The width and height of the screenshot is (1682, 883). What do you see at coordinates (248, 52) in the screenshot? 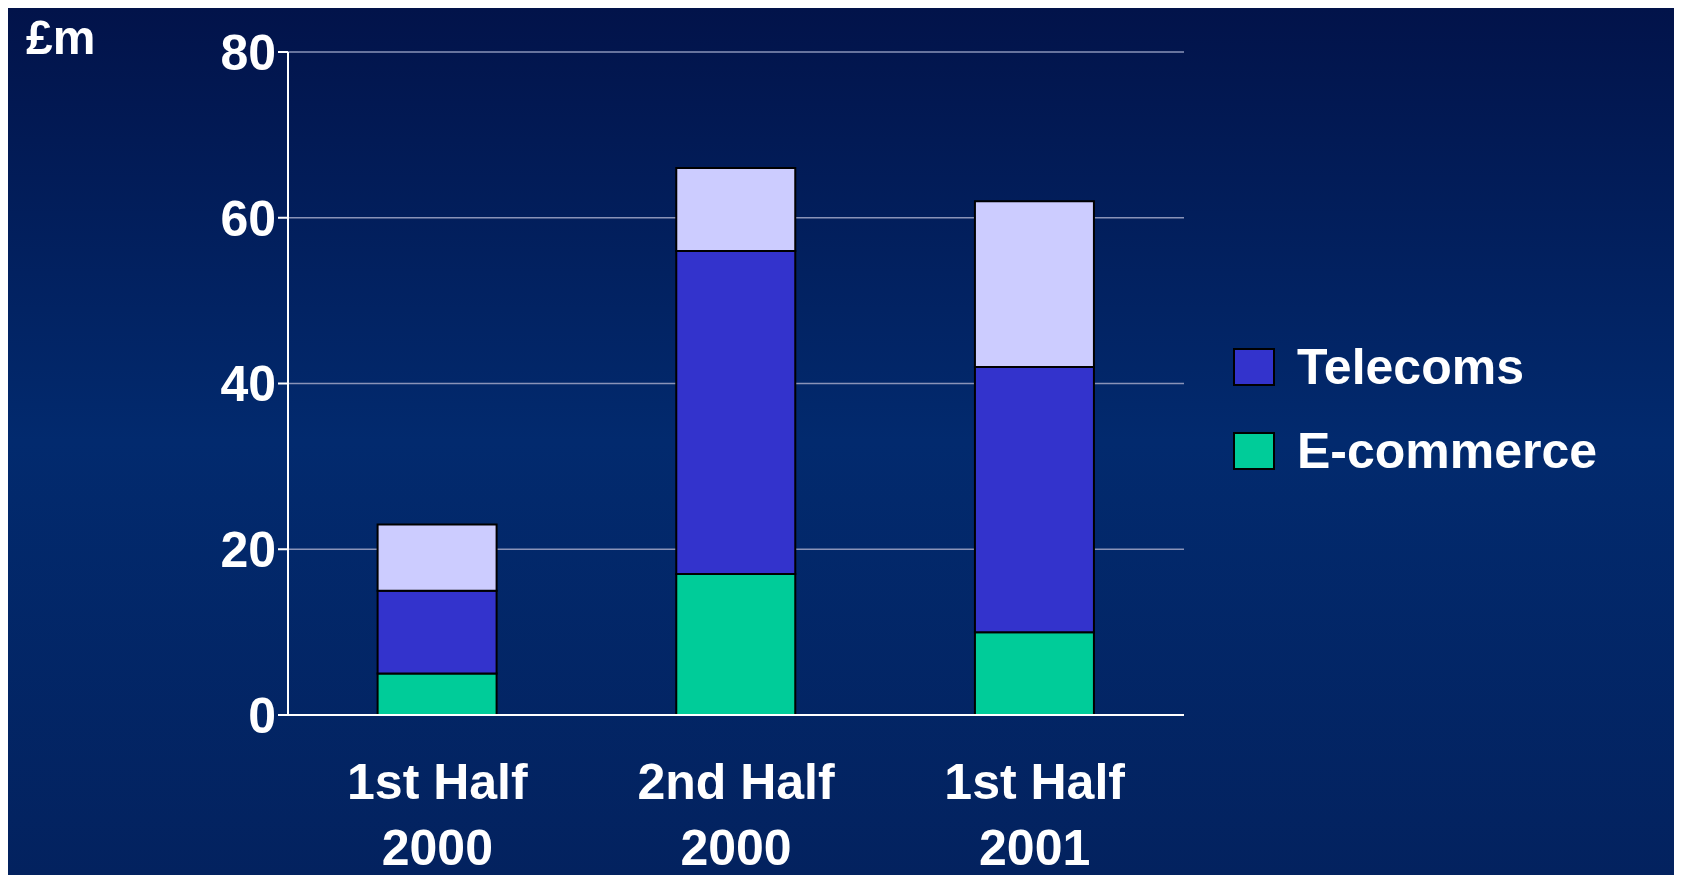
I see `y-tick-label: 80` at bounding box center [248, 52].